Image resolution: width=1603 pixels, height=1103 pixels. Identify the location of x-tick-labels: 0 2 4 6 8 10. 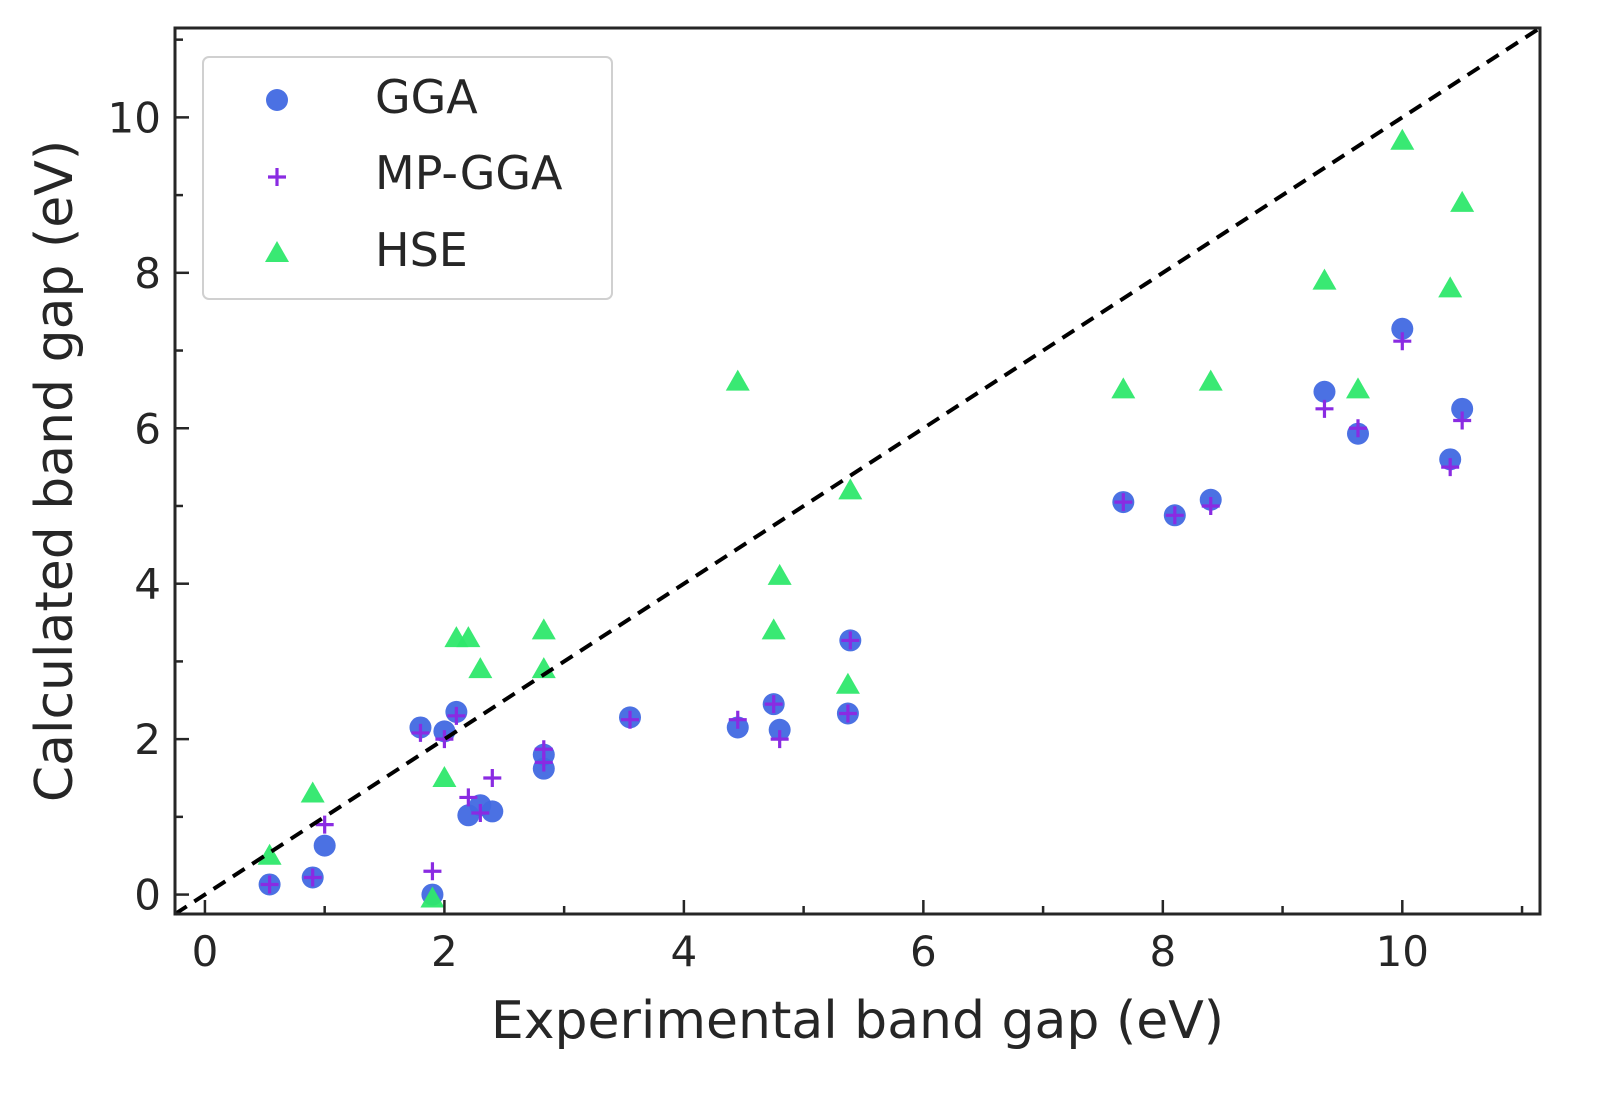
(810, 951).